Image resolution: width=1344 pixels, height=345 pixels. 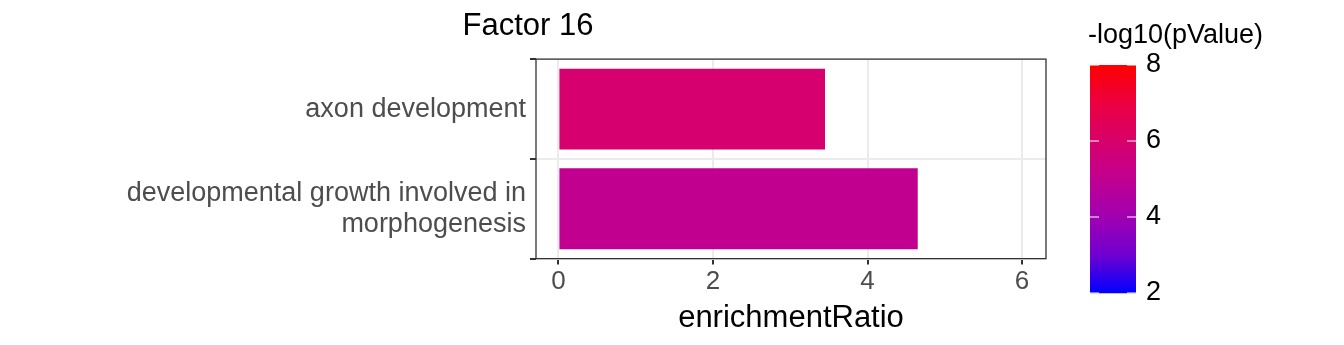 I want to click on x-axis-title: enrichmentRatio, so click(x=791, y=316).